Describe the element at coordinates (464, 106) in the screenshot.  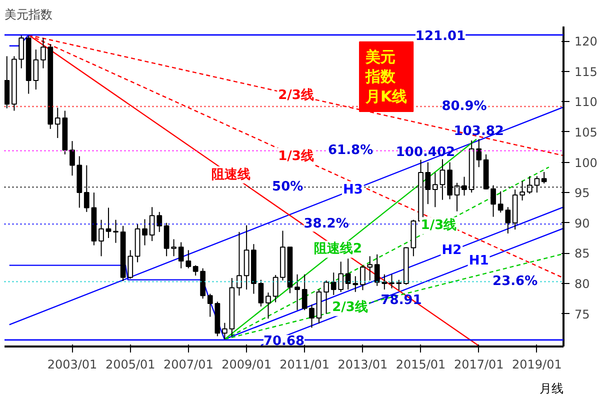
I see `annotation: 80.9%` at that location.